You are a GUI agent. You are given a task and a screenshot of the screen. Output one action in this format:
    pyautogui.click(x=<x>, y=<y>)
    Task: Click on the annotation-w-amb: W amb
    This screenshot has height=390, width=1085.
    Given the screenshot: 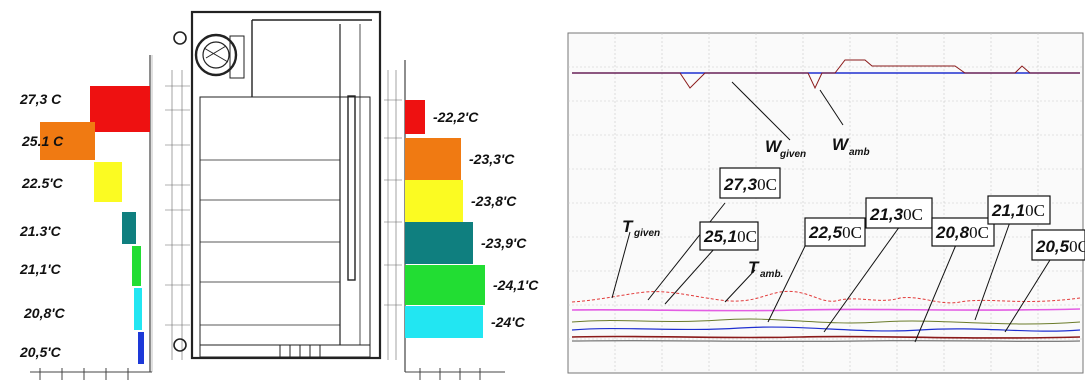 What is the action you would take?
    pyautogui.click(x=851, y=146)
    